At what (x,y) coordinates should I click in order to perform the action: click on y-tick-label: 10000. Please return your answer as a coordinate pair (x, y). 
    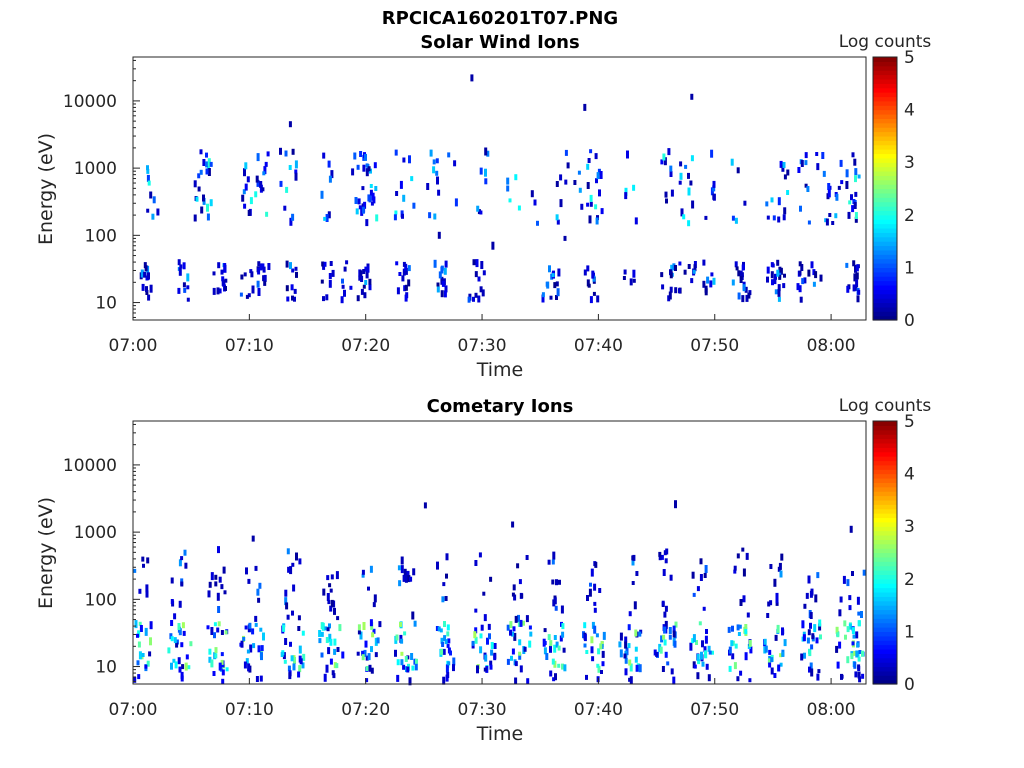
    Looking at the image, I should click on (90, 102).